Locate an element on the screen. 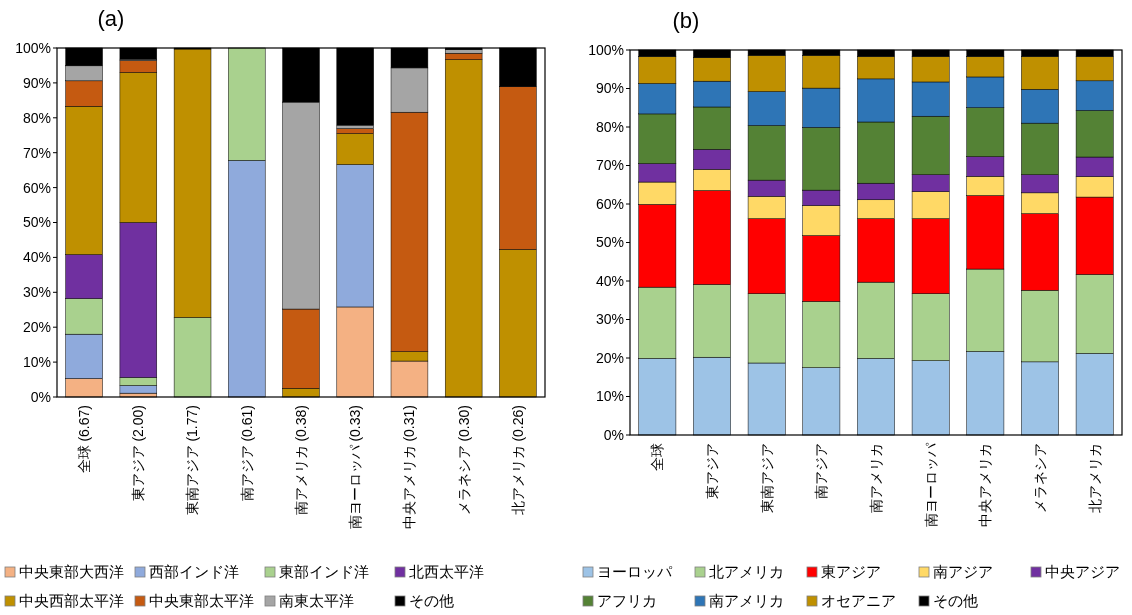  legend-label: 東アジア is located at coordinates (851, 572).